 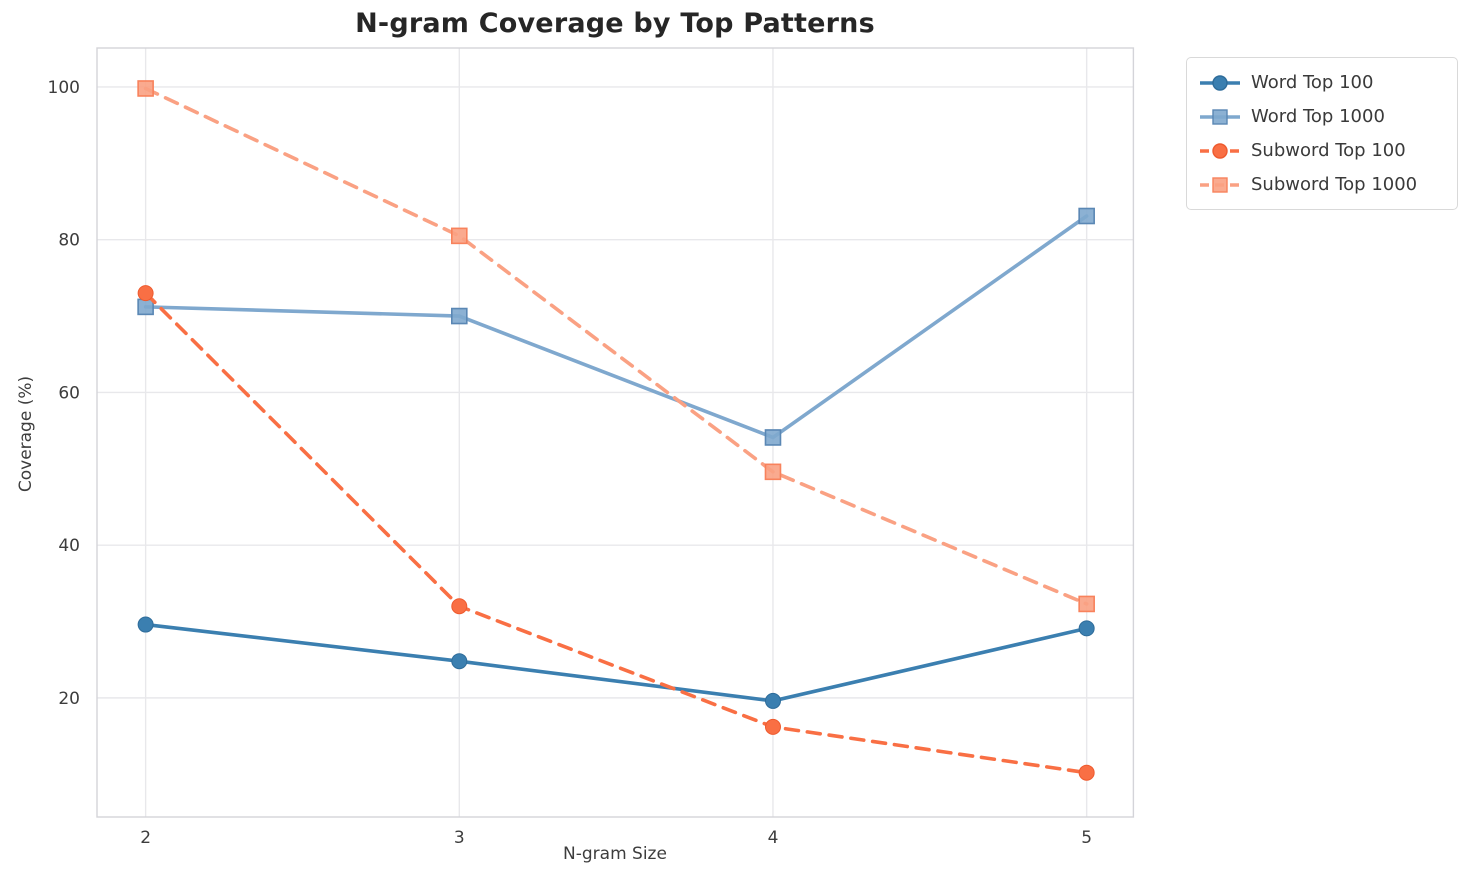 I want to click on legend-item: Word Top 100, so click(x=1322, y=82).